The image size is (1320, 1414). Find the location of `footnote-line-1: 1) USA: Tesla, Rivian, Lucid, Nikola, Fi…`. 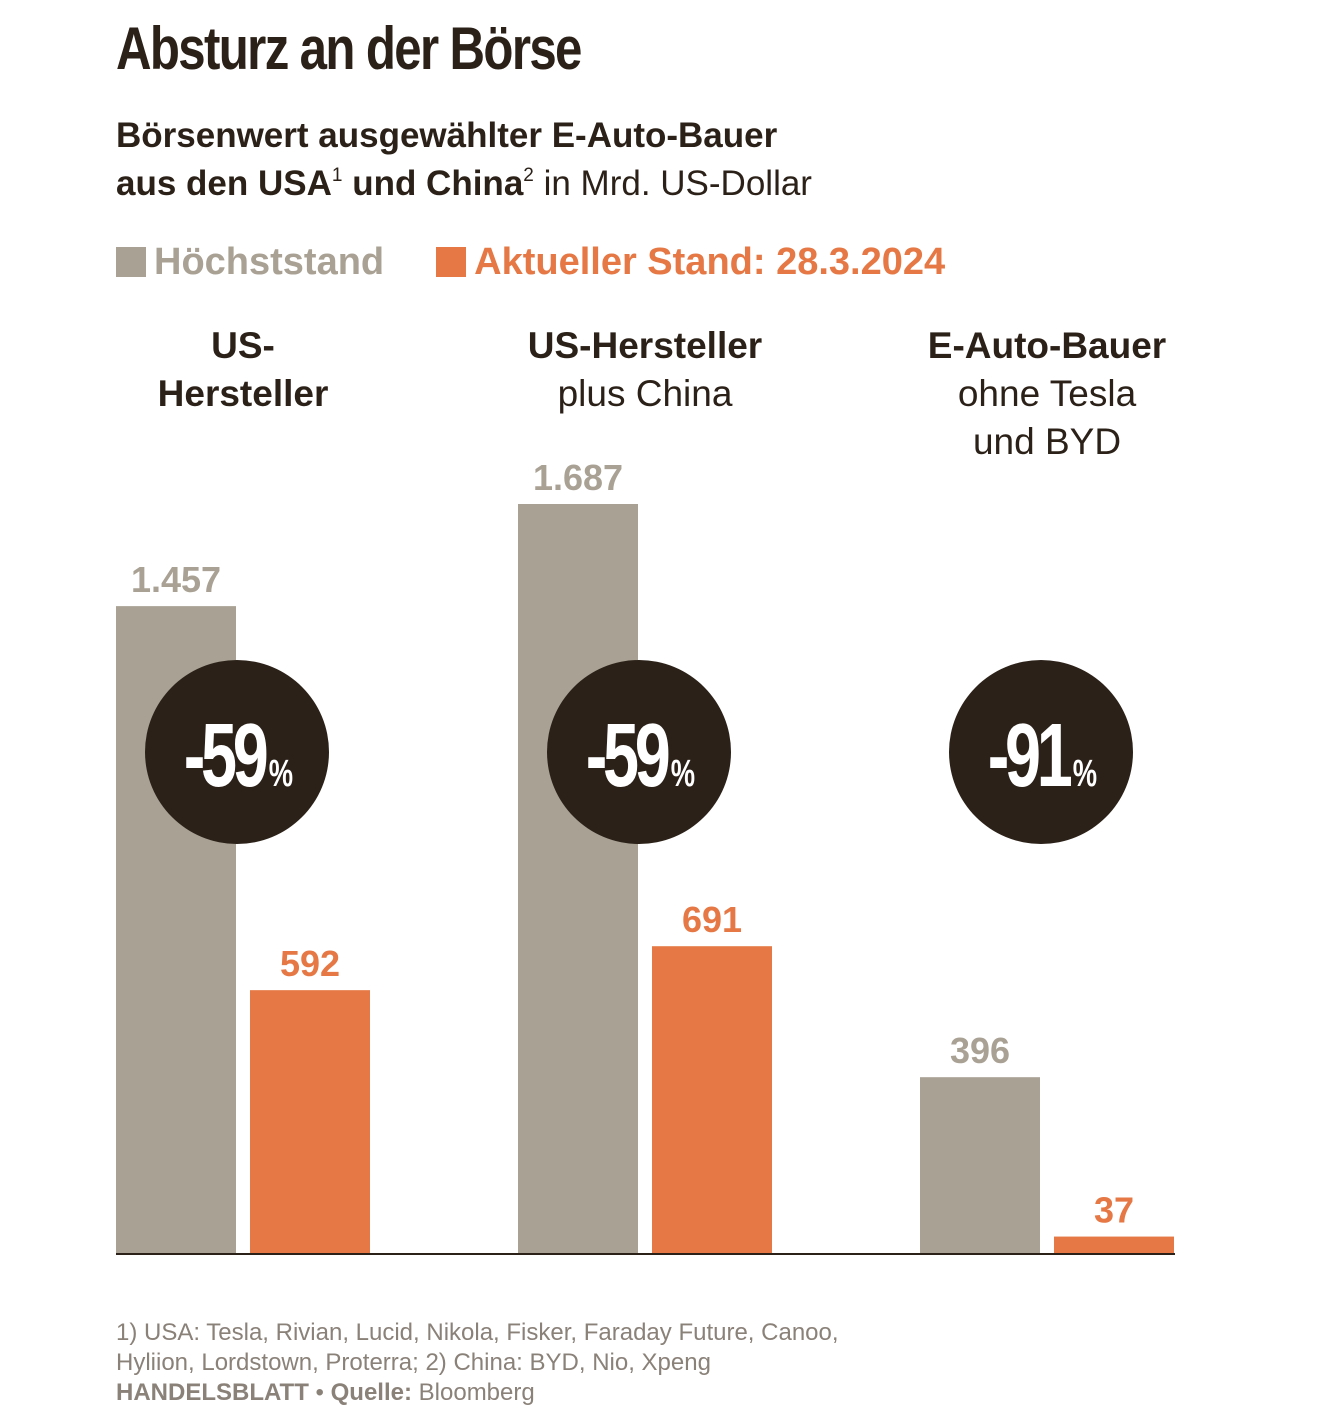

footnote-line-1: 1) USA: Tesla, Rivian, Lucid, Nikola, Fi… is located at coordinates (477, 1332).